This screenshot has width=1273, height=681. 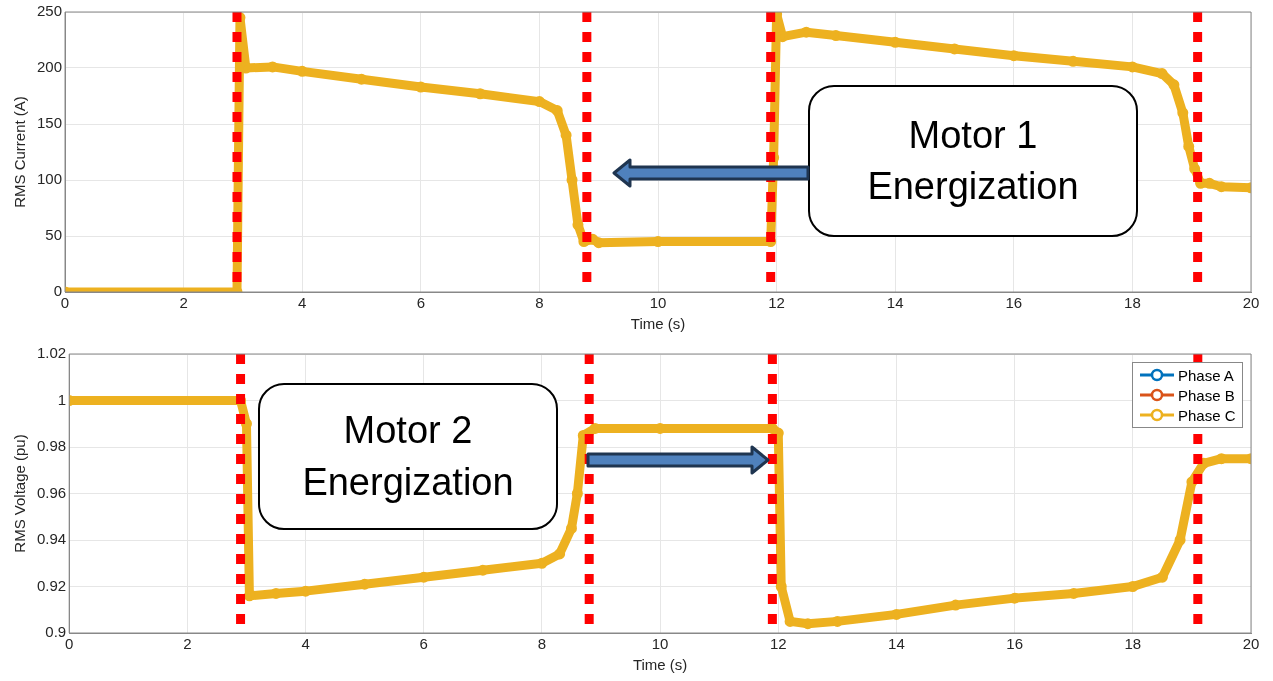 I want to click on annotation: Motor 1 Energization, so click(x=973, y=161).